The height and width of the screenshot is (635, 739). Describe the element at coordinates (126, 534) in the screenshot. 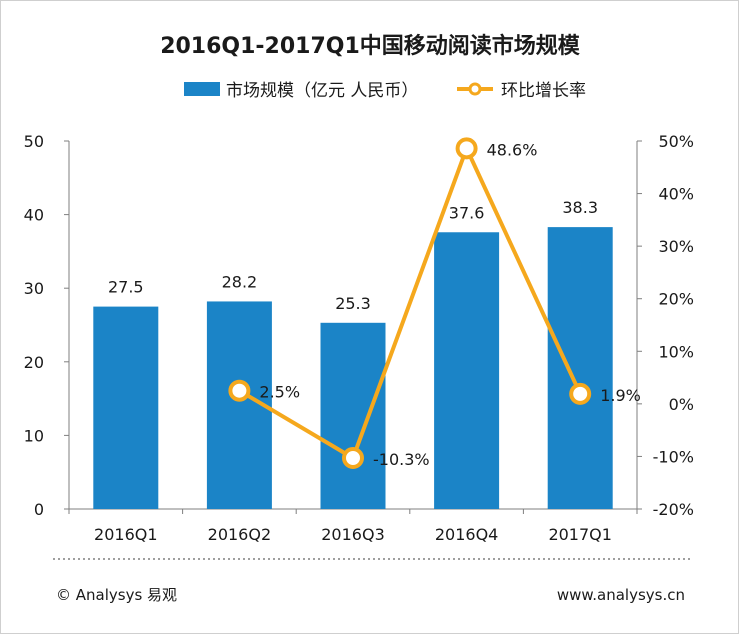

I see `x-axis-tick-label: 2016Q1` at that location.